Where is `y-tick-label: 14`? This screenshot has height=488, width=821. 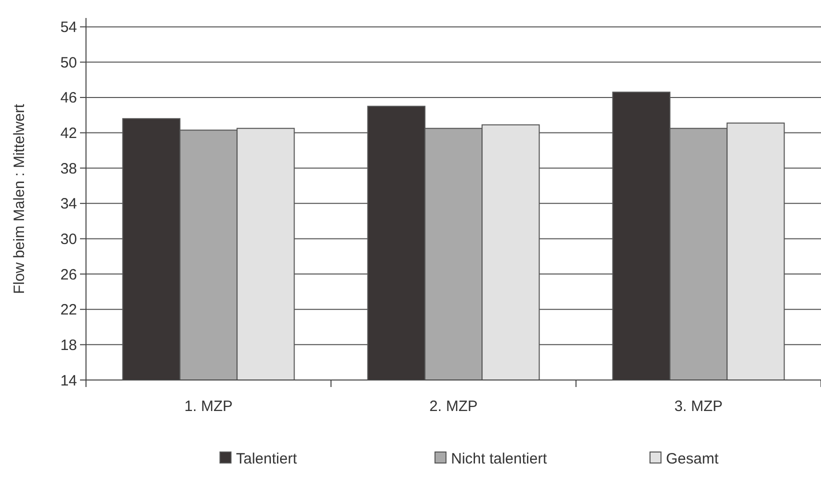 y-tick-label: 14 is located at coordinates (68, 381).